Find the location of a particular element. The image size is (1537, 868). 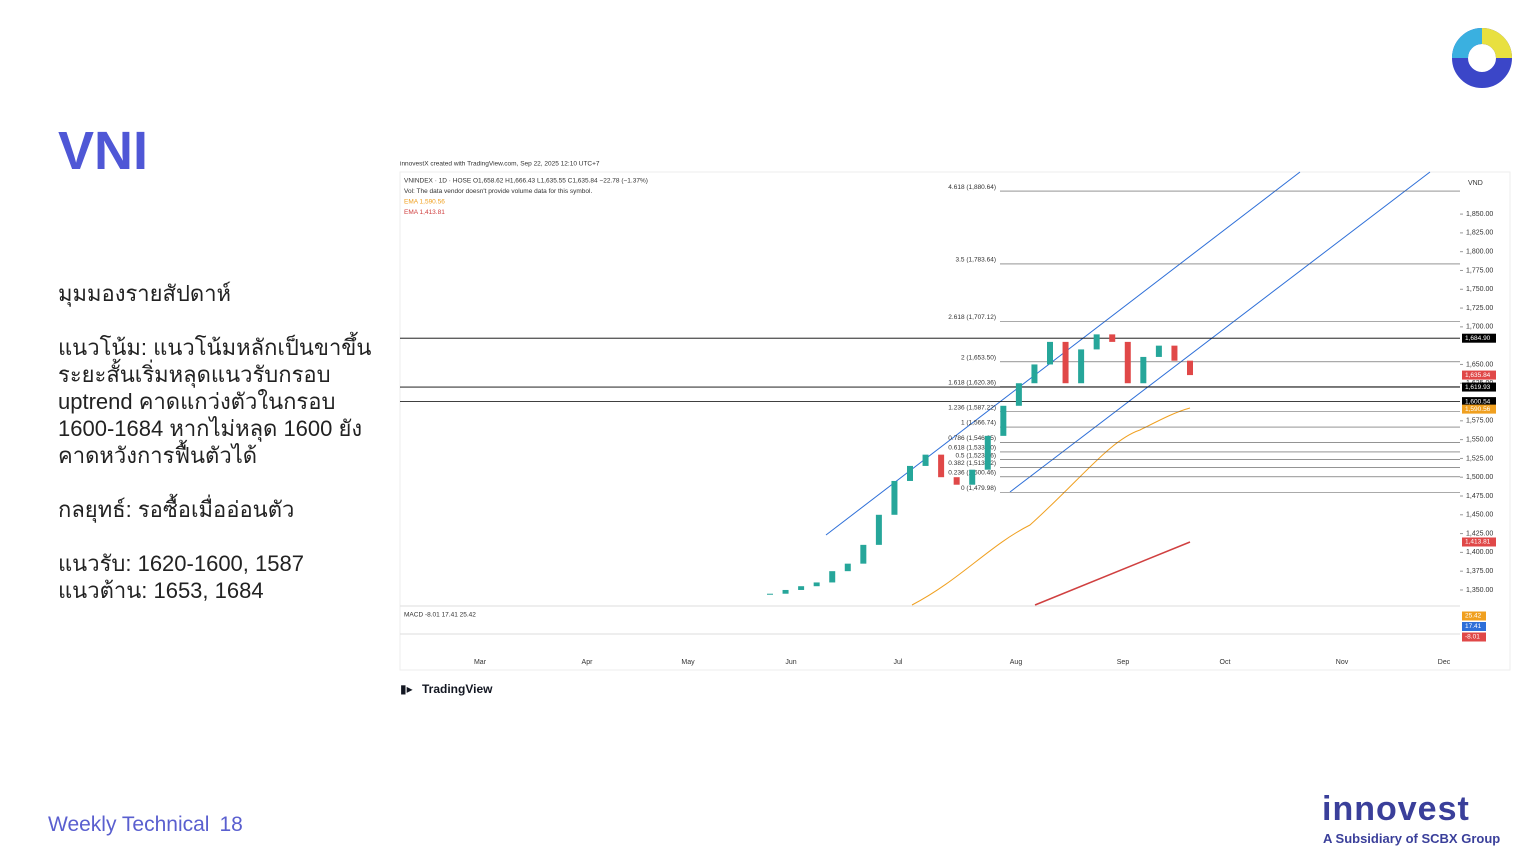

footer: Weekly Technical 18 is located at coordinates (145, 825).